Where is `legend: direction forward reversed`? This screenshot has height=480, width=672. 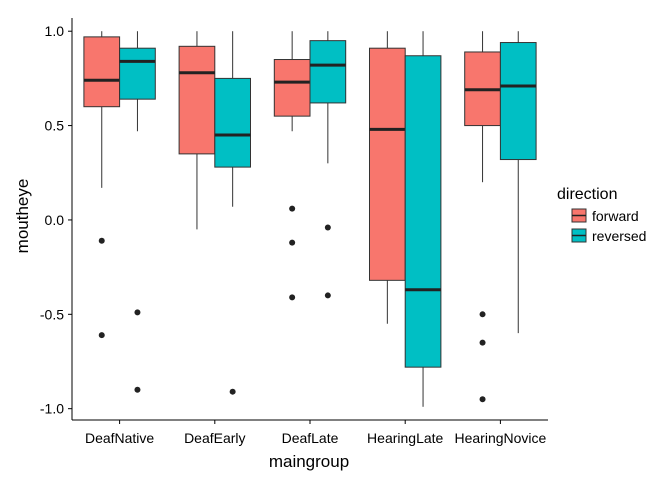
legend: direction forward reversed is located at coordinates (601, 215).